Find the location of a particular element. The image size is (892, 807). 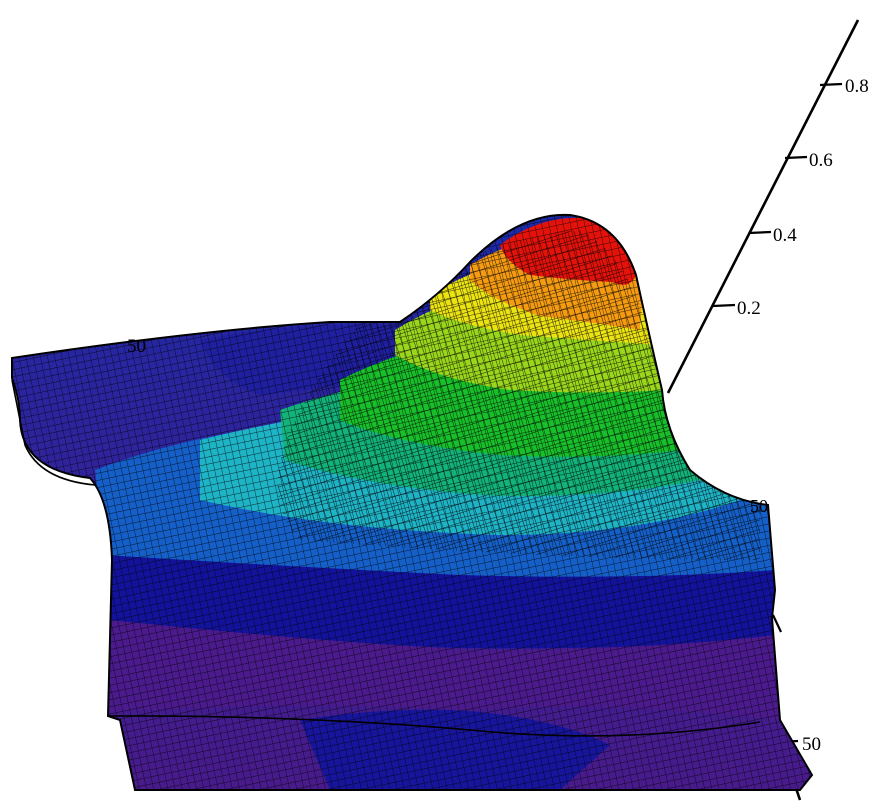

z-axis-line is located at coordinates (763, 206).